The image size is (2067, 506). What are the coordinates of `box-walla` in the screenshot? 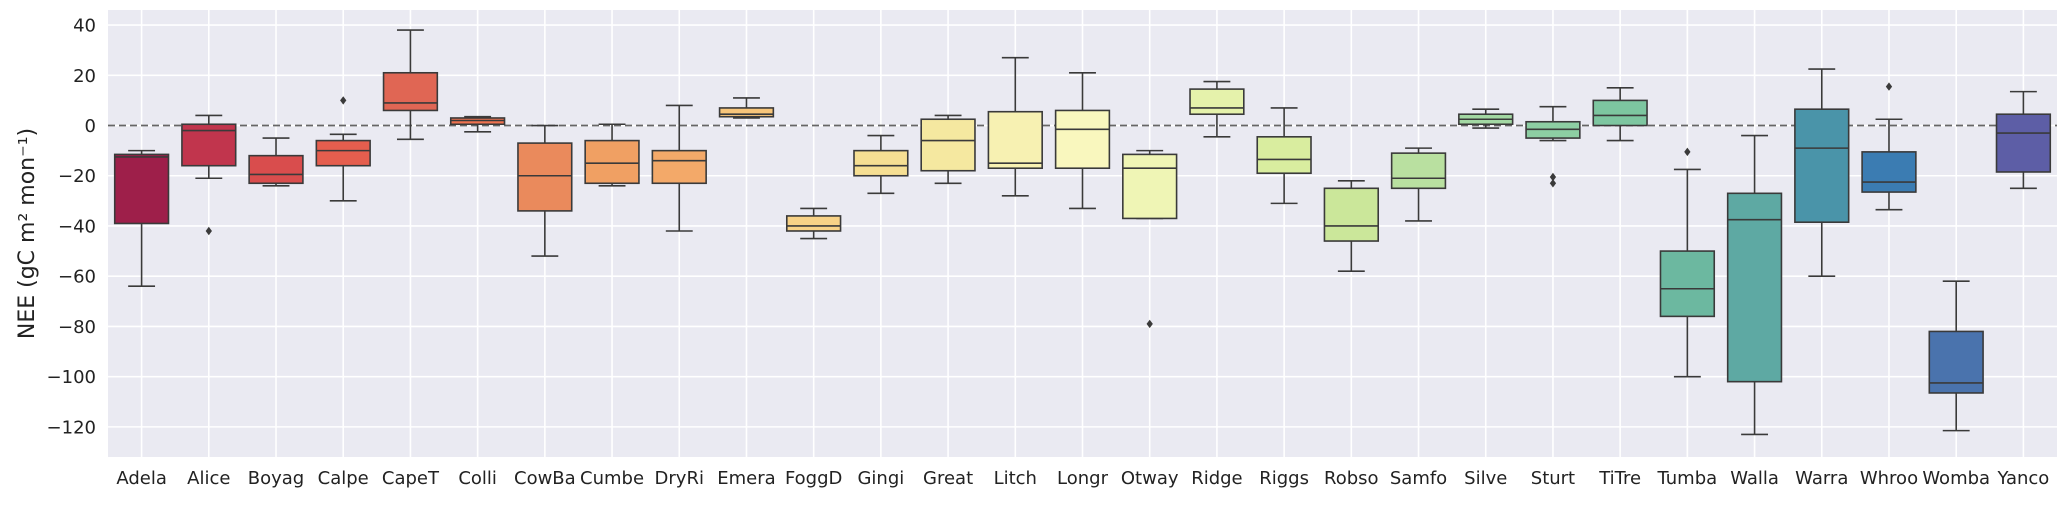 It's located at (1754, 285).